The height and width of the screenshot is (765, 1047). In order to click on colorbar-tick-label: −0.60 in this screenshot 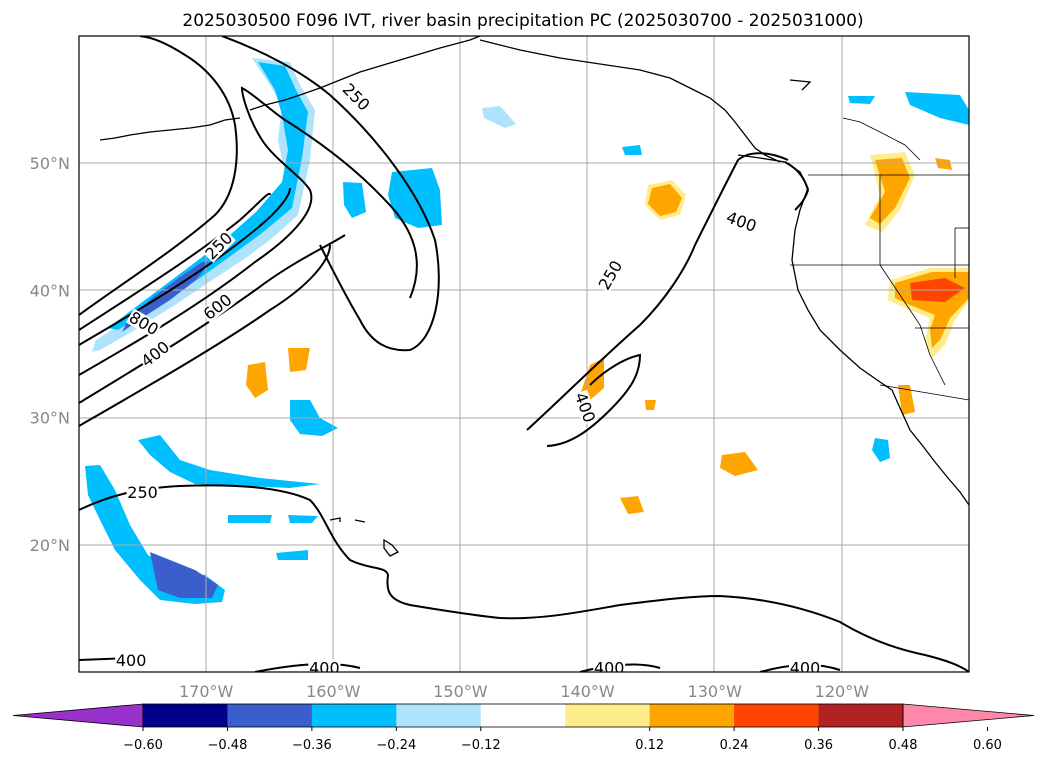, I will do `click(143, 745)`.